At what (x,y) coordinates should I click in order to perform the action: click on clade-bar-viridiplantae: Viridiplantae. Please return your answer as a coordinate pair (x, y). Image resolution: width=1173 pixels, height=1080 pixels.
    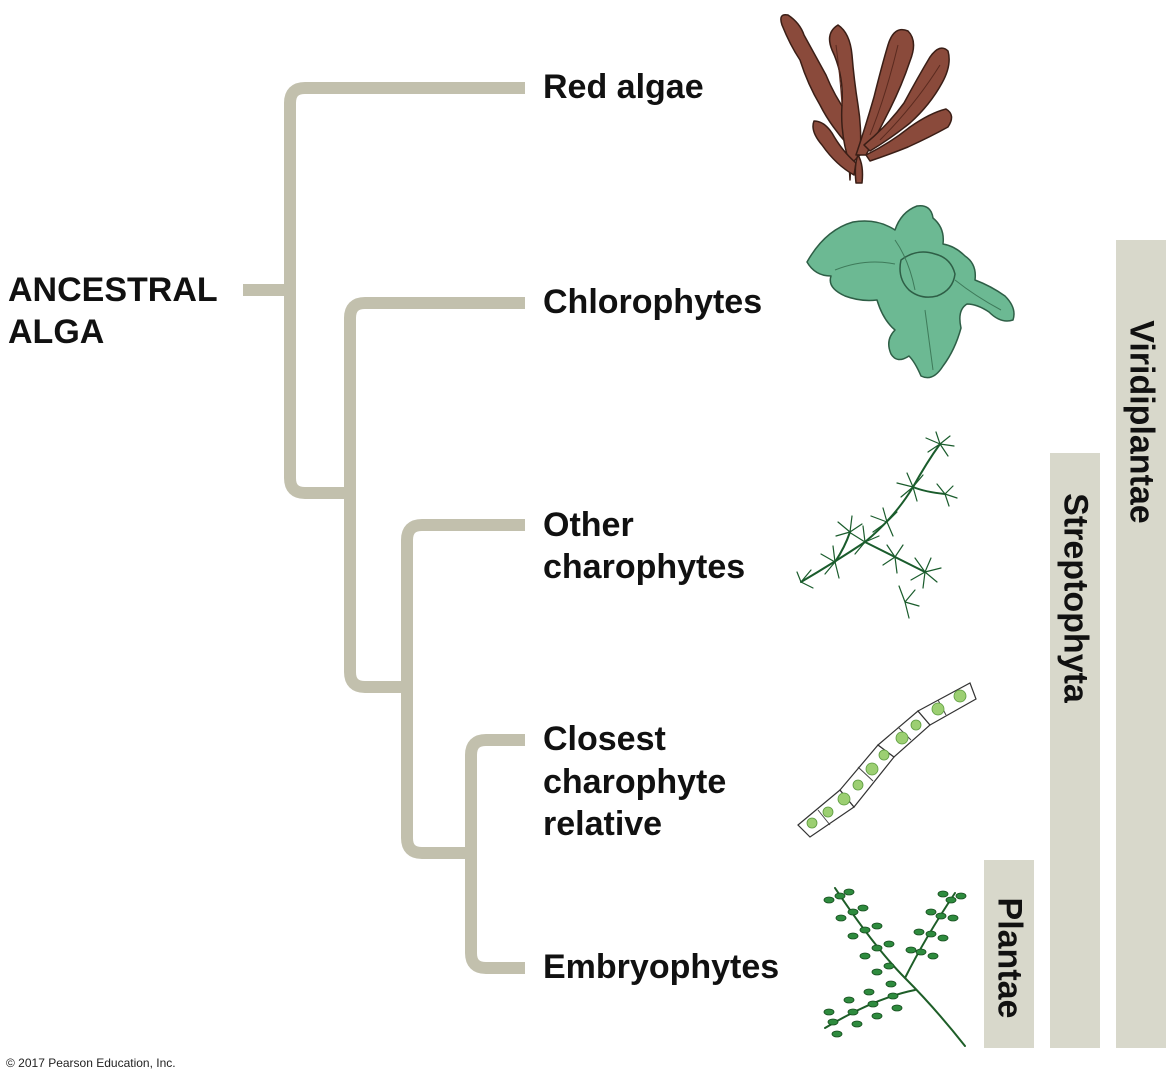
    Looking at the image, I should click on (1141, 644).